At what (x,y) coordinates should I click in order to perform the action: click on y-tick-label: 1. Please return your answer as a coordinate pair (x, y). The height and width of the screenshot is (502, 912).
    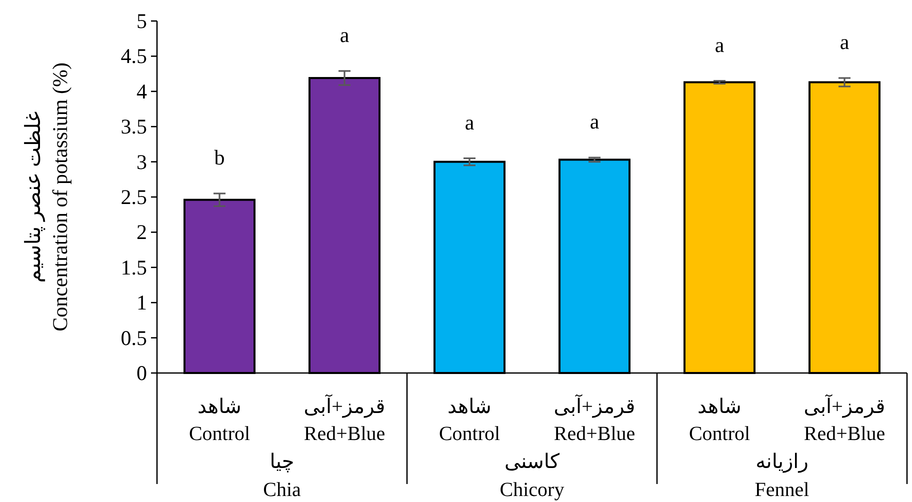
    Looking at the image, I should click on (141, 302).